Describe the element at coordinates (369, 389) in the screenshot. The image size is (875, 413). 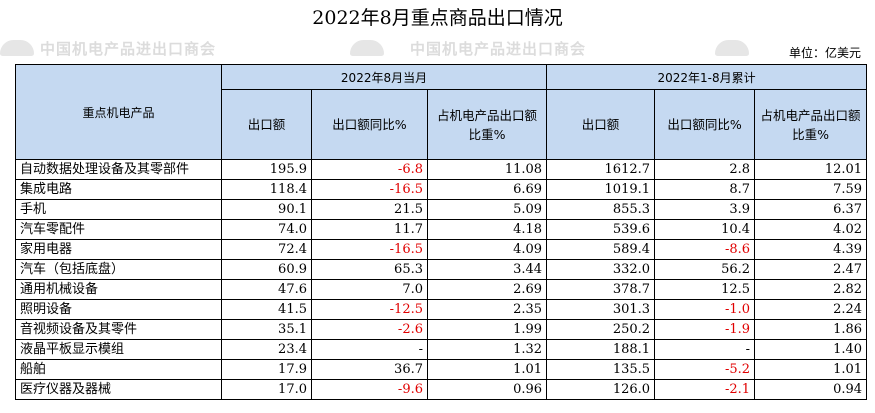
I see `table-cell: -9.6` at that location.